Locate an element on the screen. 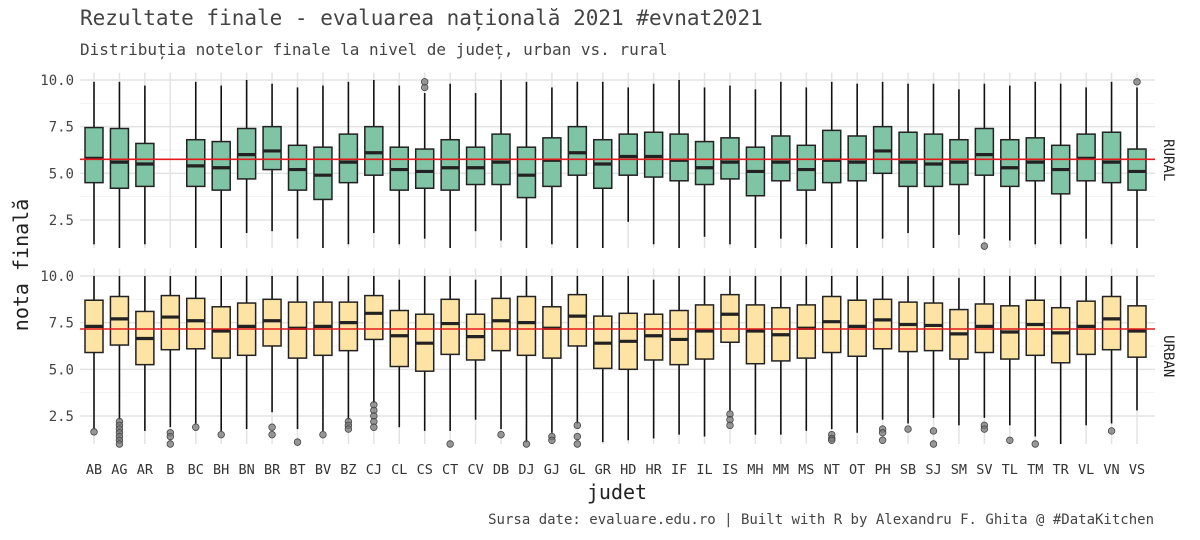  x-tick-label: TM is located at coordinates (1035, 470).